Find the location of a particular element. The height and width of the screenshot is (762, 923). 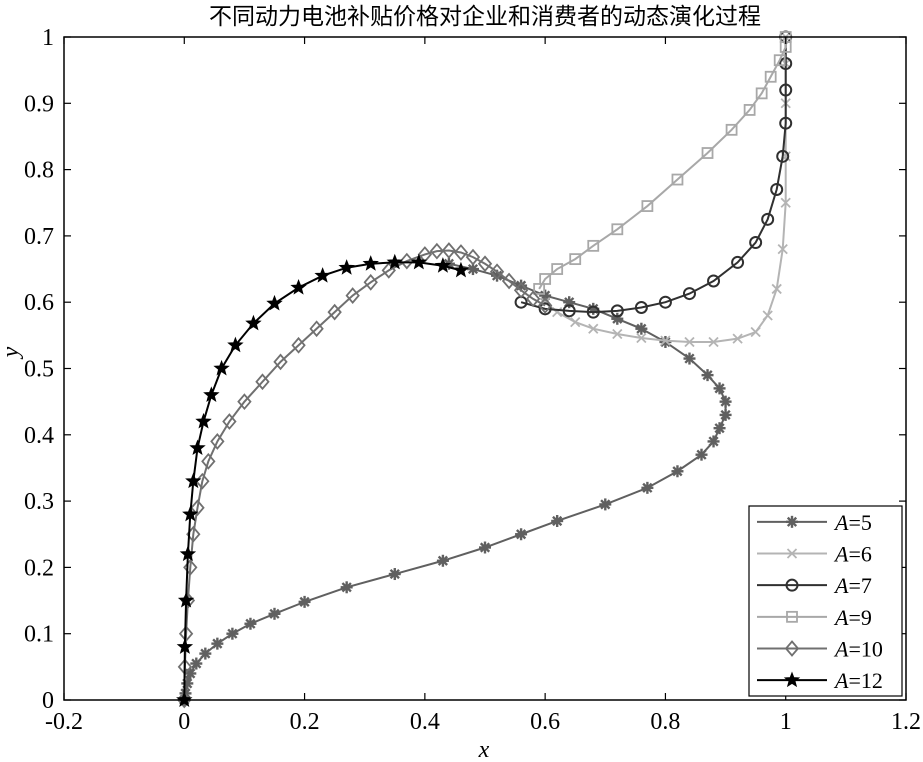

legend-entry: A=12 is located at coordinates (820, 680).